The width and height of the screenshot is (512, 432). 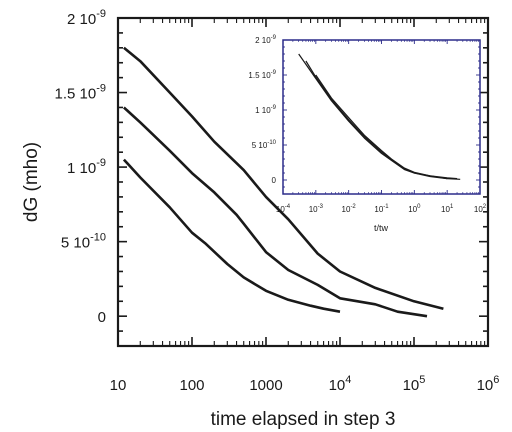 What do you see at coordinates (265, 385) in the screenshot?
I see `main-x-tick-label: 1000` at bounding box center [265, 385].